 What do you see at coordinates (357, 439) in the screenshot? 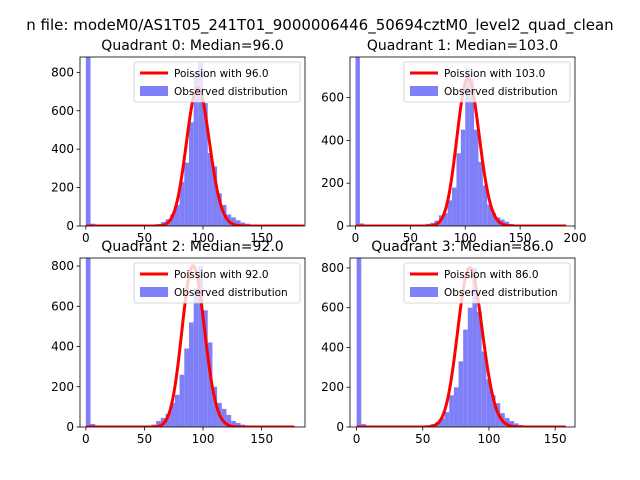
I see `x-tick-label: 0` at bounding box center [357, 439].